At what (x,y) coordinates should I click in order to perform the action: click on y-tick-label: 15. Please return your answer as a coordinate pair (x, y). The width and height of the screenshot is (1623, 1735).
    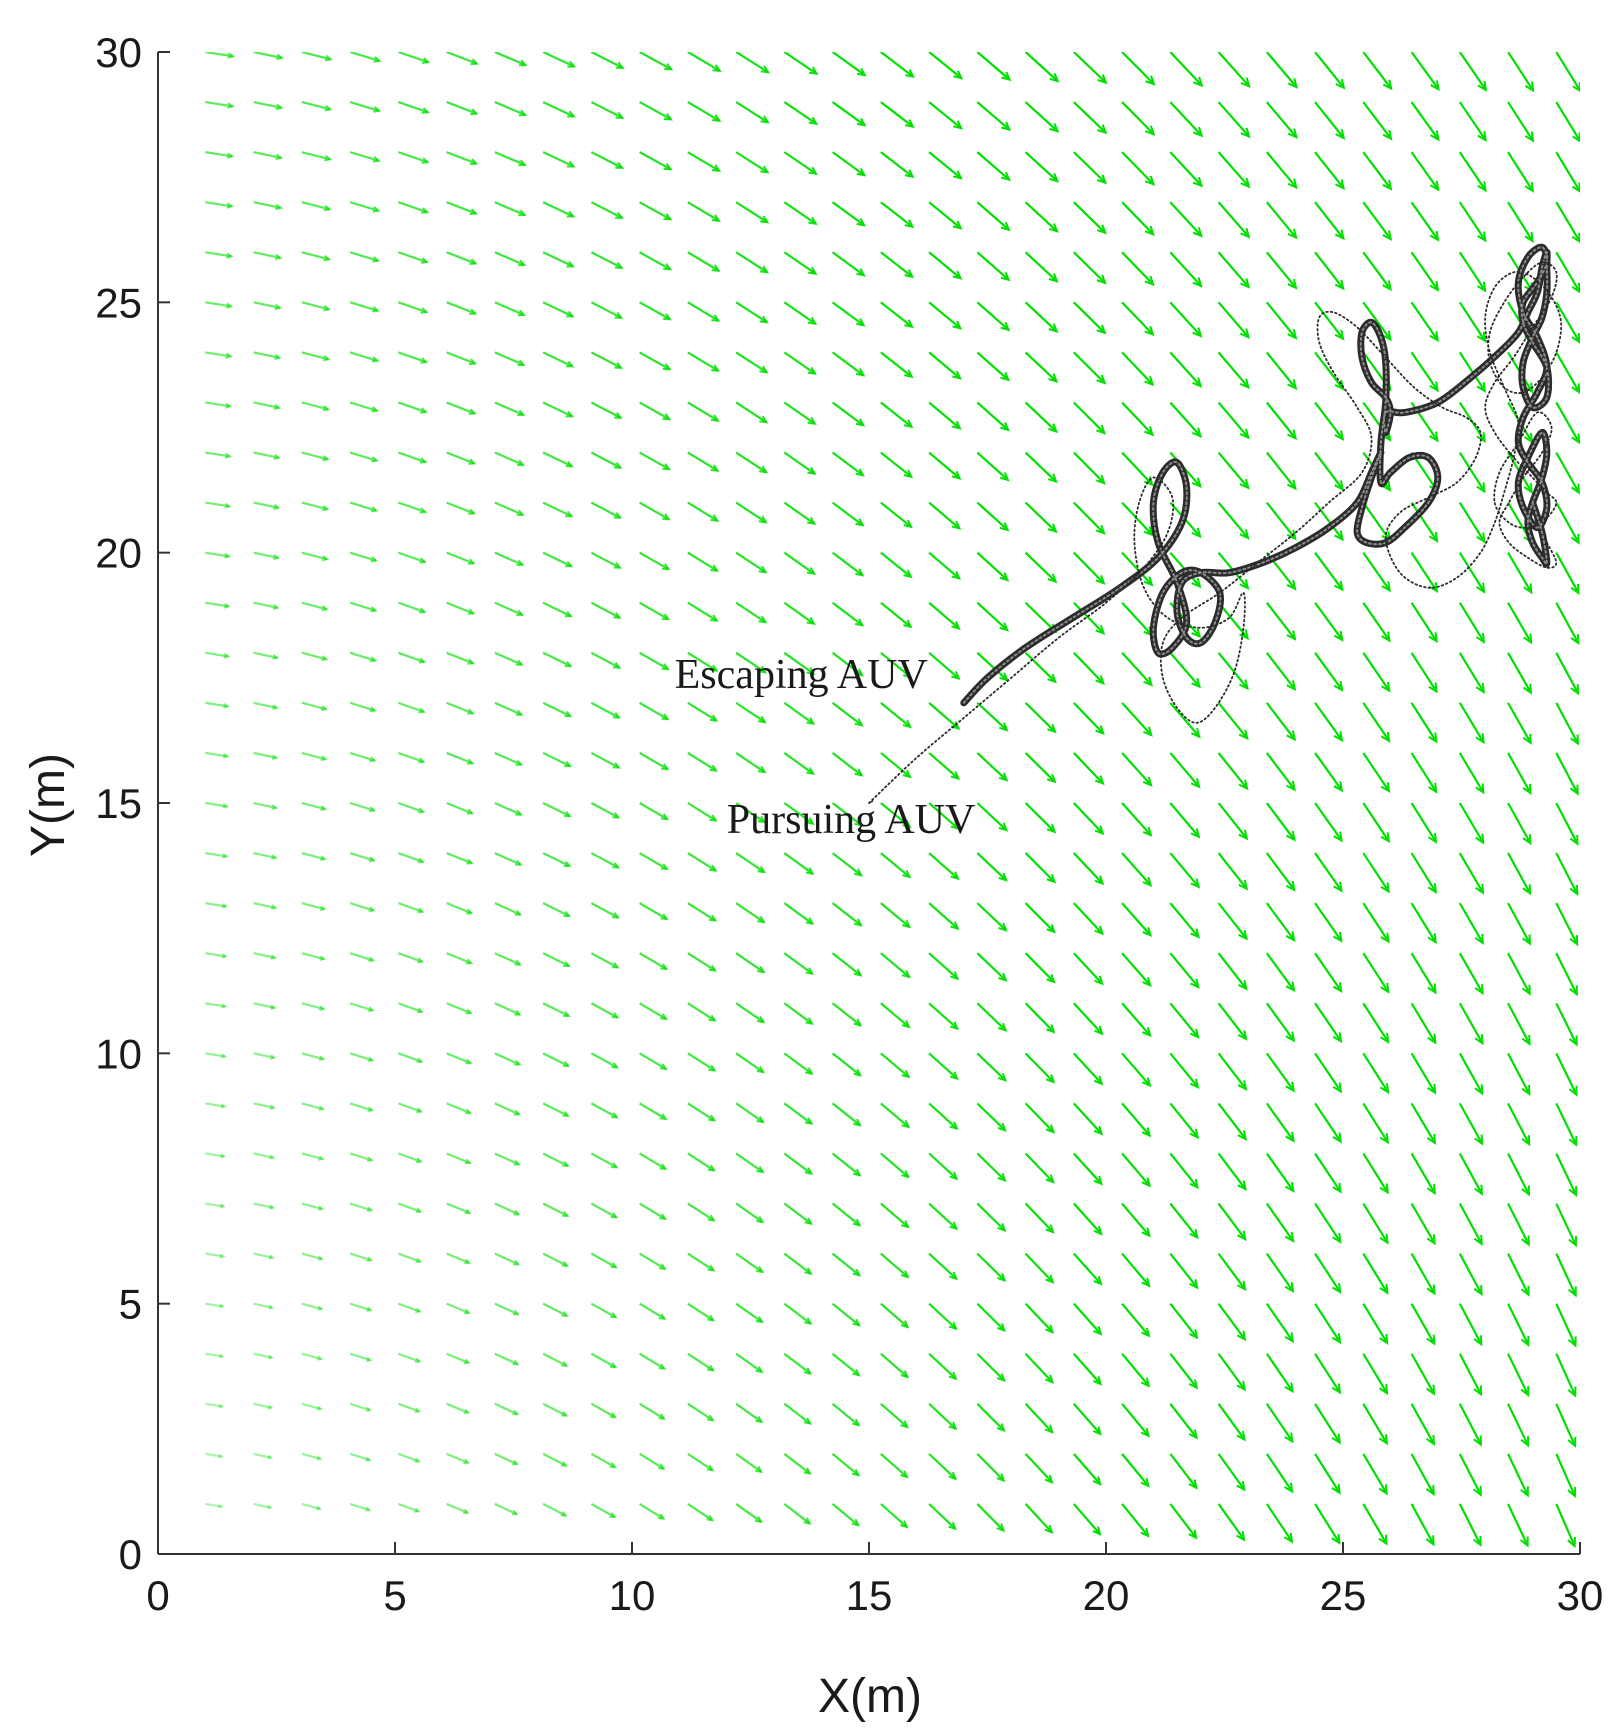
    Looking at the image, I should click on (118, 803).